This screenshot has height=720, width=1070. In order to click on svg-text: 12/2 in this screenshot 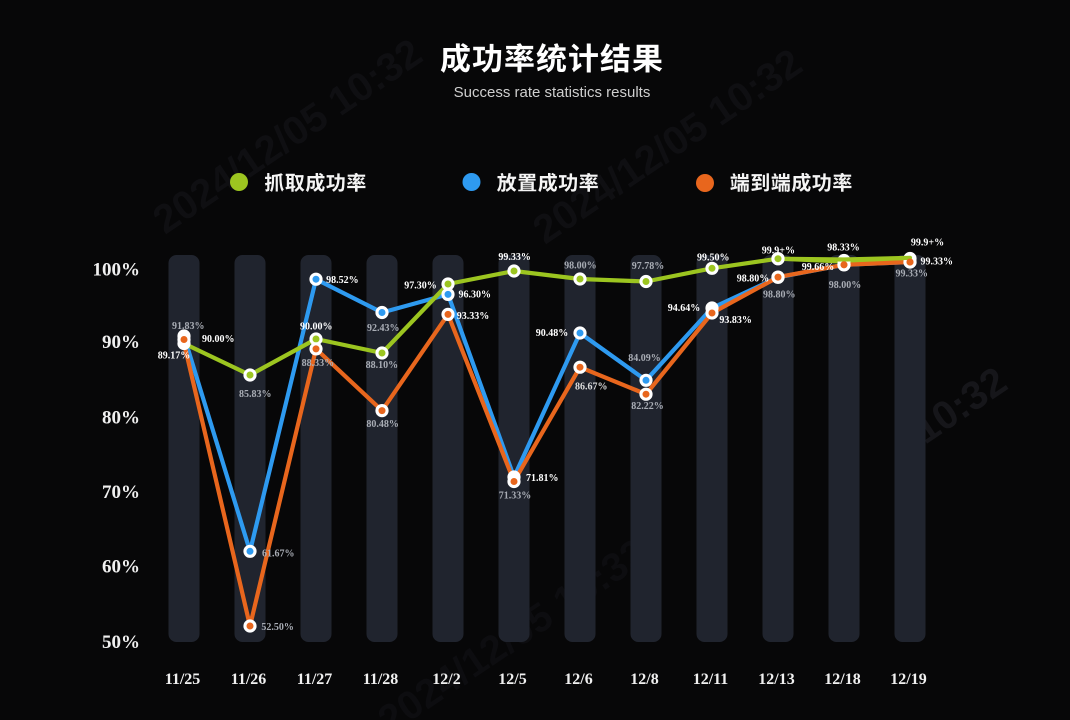, I will do `click(446, 679)`.